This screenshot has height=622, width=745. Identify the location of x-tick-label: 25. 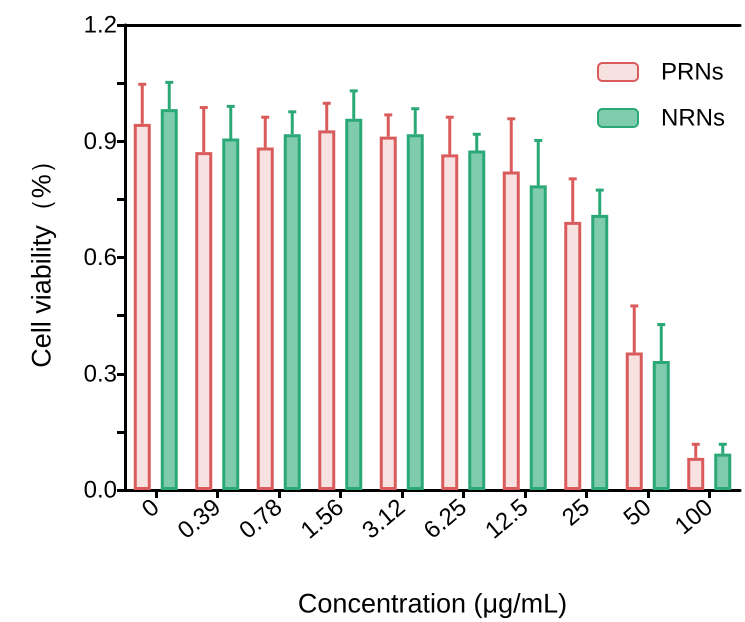
(576, 513).